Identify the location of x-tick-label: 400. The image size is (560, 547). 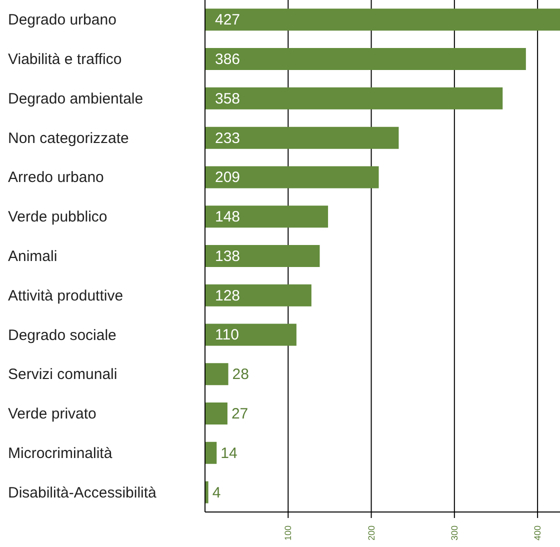
(537, 533).